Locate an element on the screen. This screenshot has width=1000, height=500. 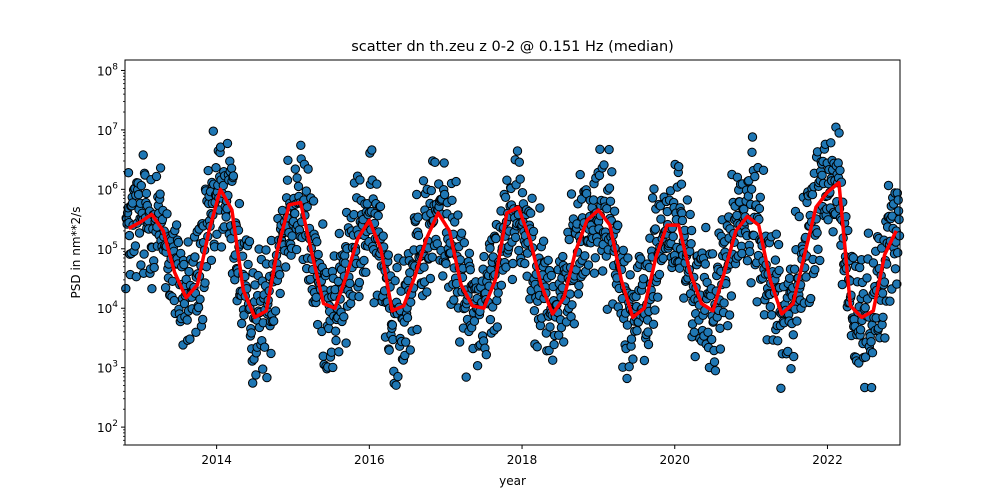
y-axis-label: PSD in nm**2/s is located at coordinates (76, 253).